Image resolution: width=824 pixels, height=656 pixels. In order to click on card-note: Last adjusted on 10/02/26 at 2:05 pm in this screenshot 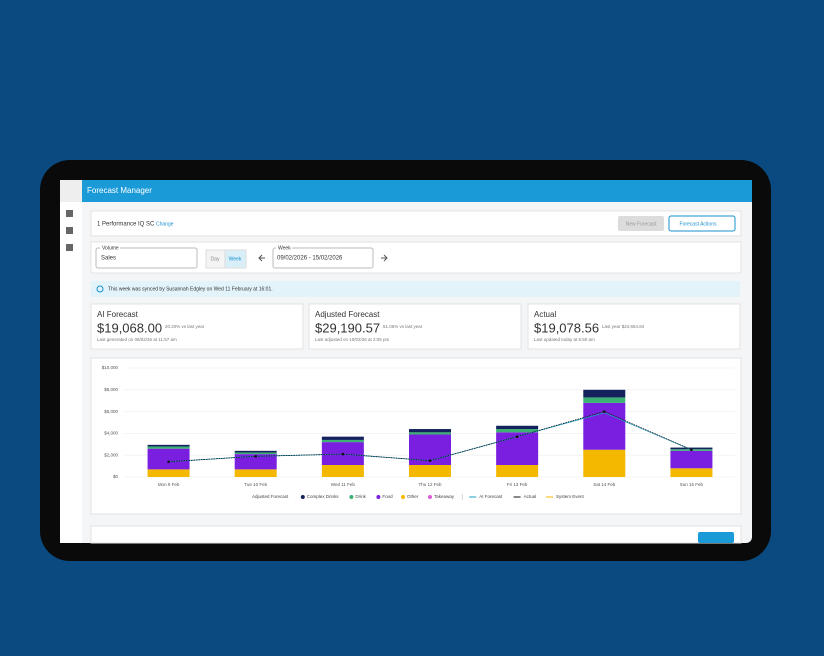, I will do `click(352, 339)`.